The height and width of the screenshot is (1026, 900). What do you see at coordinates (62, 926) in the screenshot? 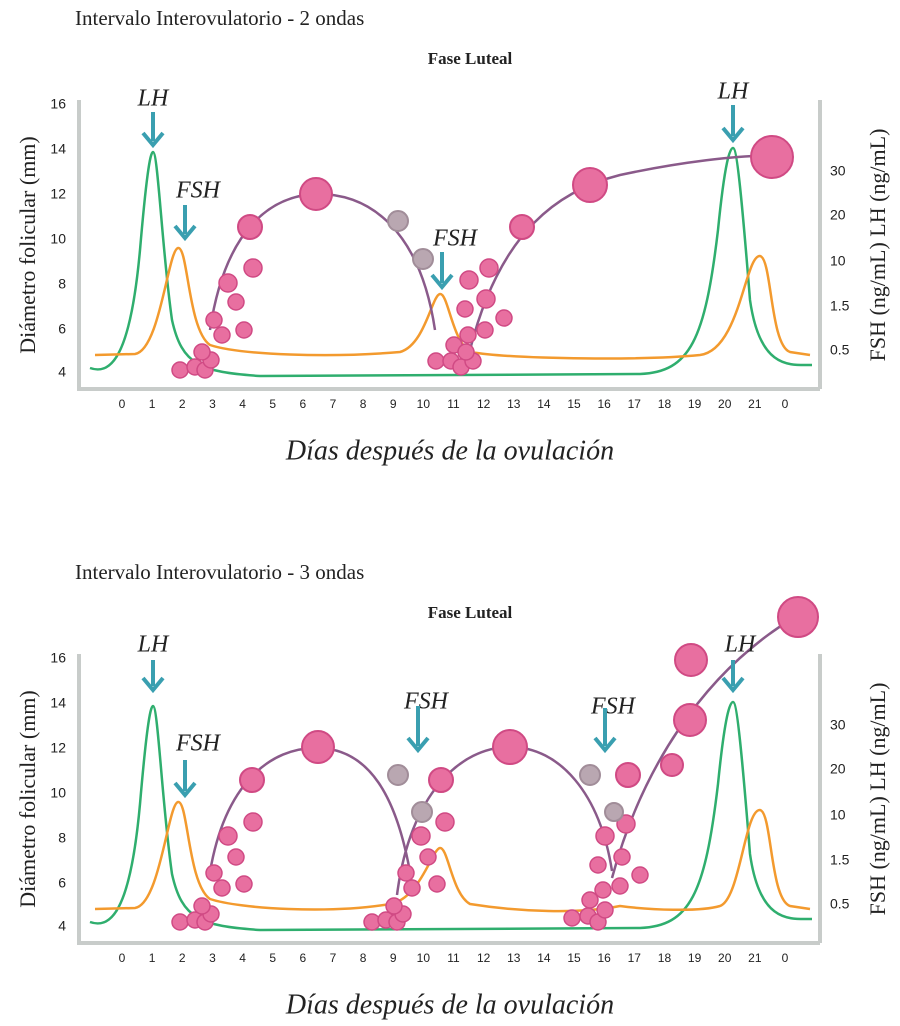
I see `y-tick-label: 4` at bounding box center [62, 926].